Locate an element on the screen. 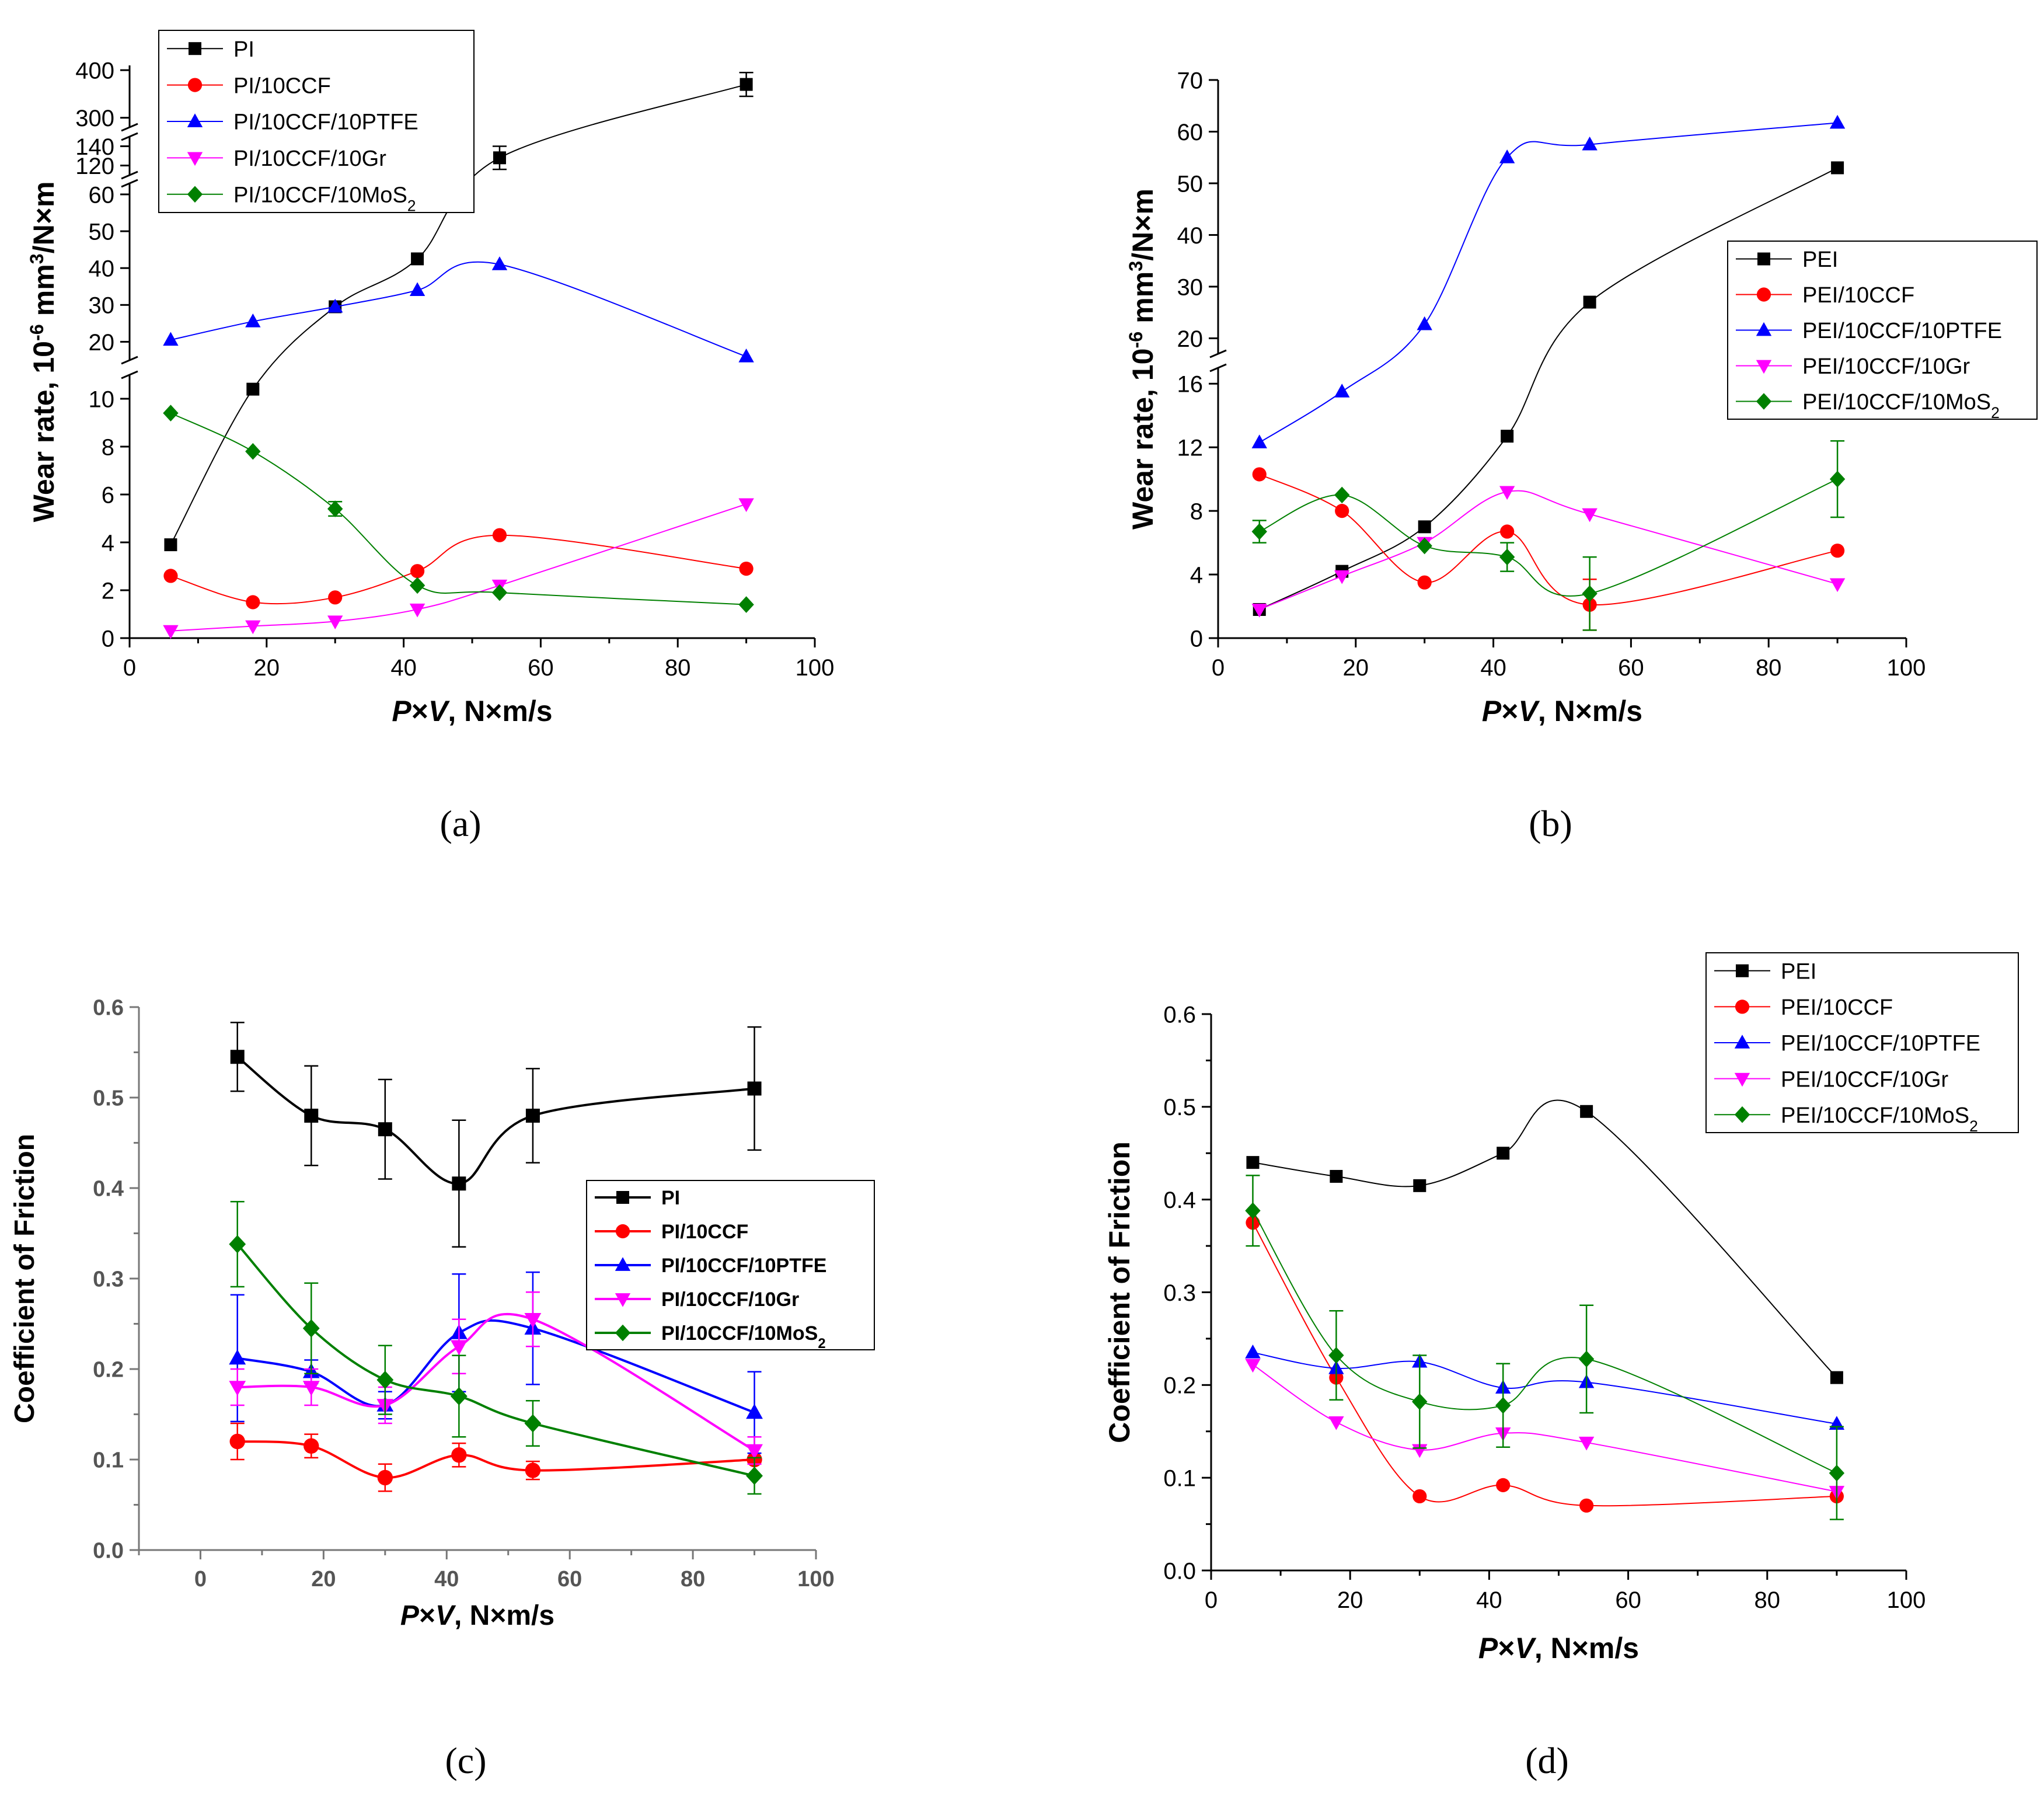  legend-label: PEI/10CCF is located at coordinates (1837, 1008).